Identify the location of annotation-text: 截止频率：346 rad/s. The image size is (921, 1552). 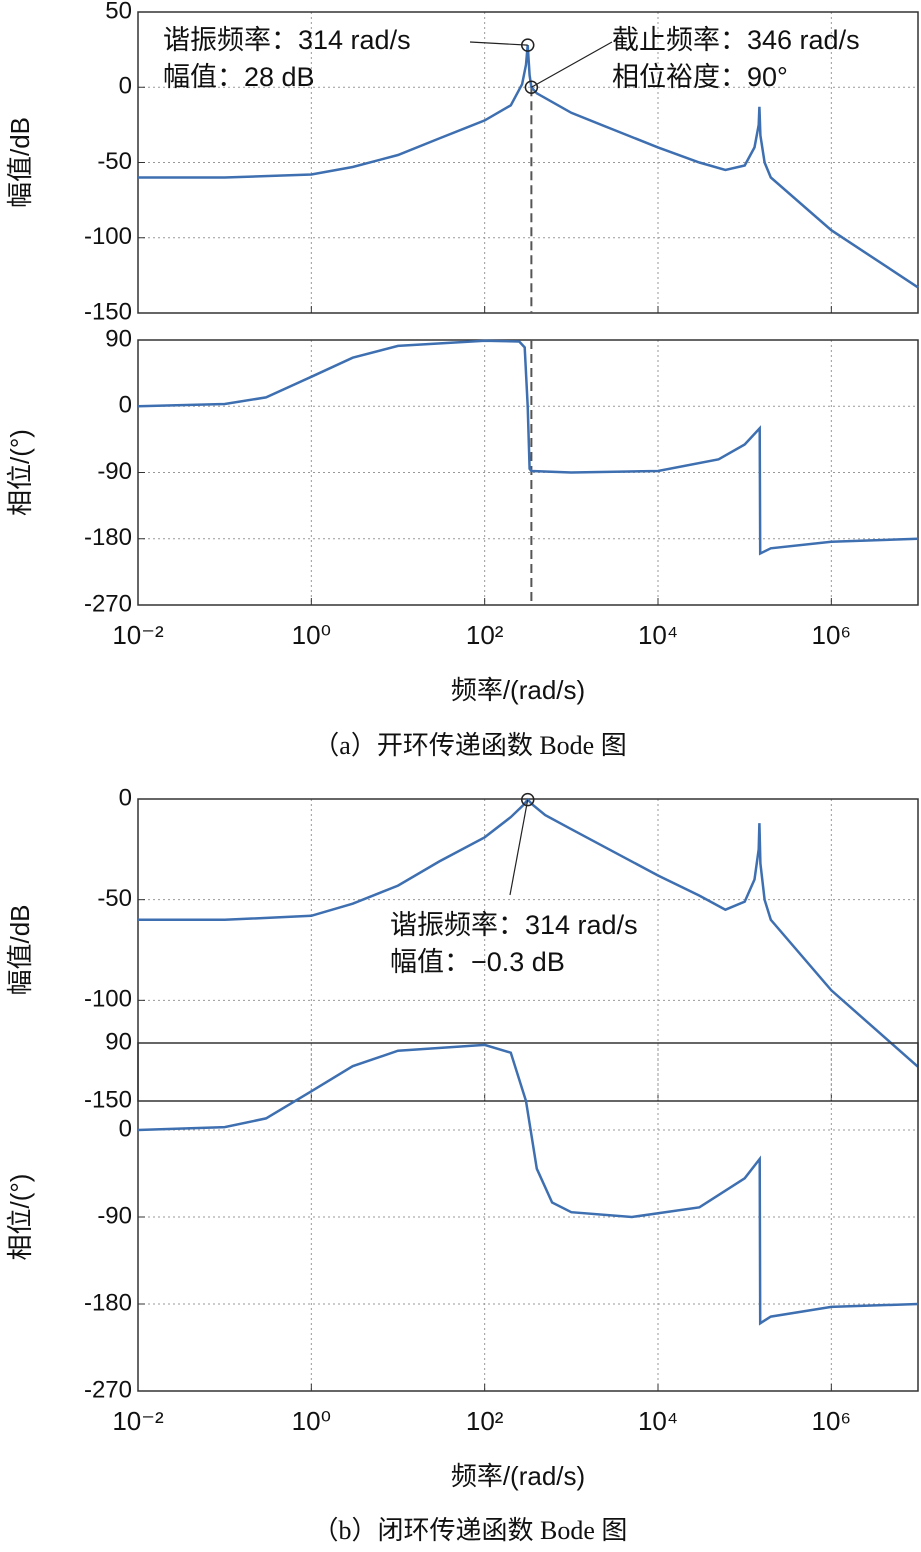
(736, 40).